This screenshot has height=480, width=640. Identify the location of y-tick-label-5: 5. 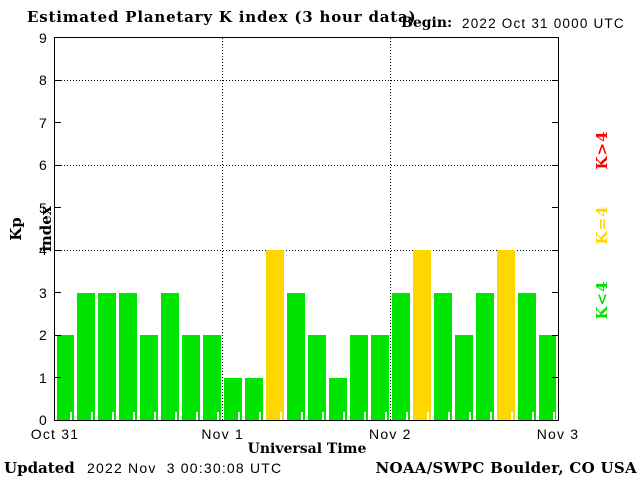
(43, 207).